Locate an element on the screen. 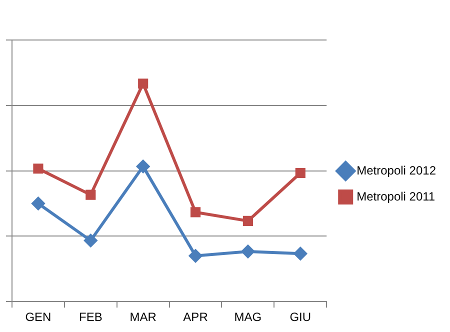  legend-label: Metropoli 2012 is located at coordinates (396, 170).